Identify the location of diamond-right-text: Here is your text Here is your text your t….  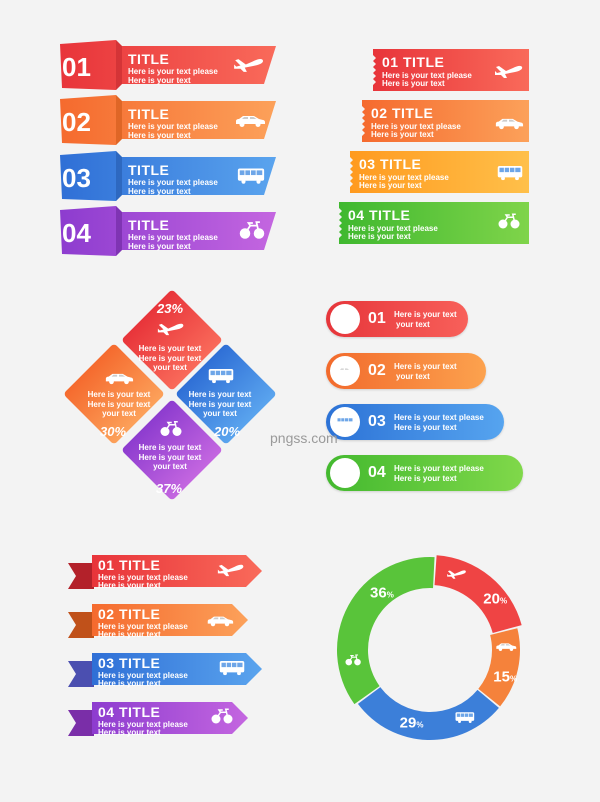
(220, 404).